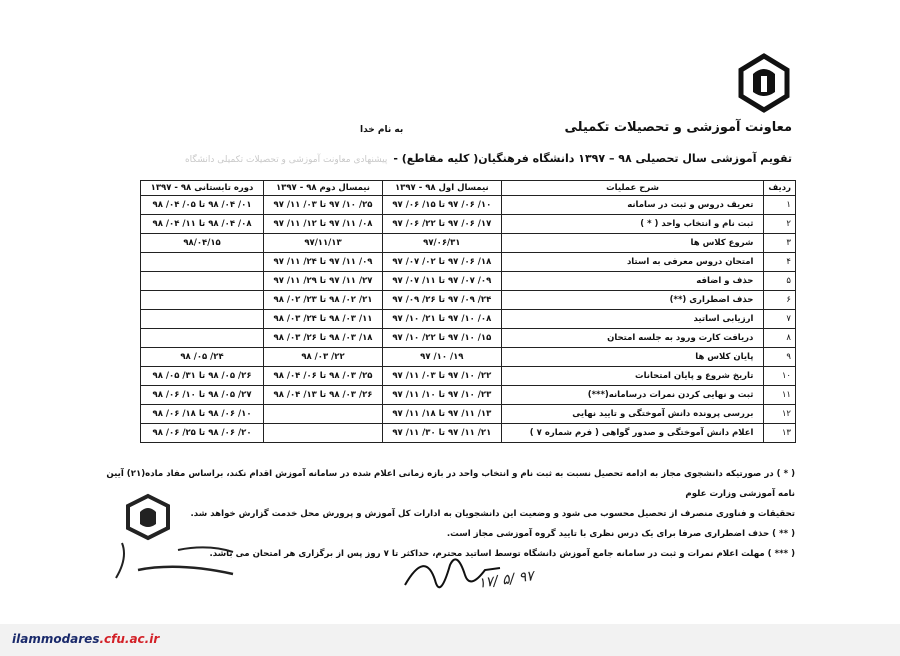 The height and width of the screenshot is (656, 900). What do you see at coordinates (779, 357) in the screenshot?
I see `row-number: ۹` at bounding box center [779, 357].